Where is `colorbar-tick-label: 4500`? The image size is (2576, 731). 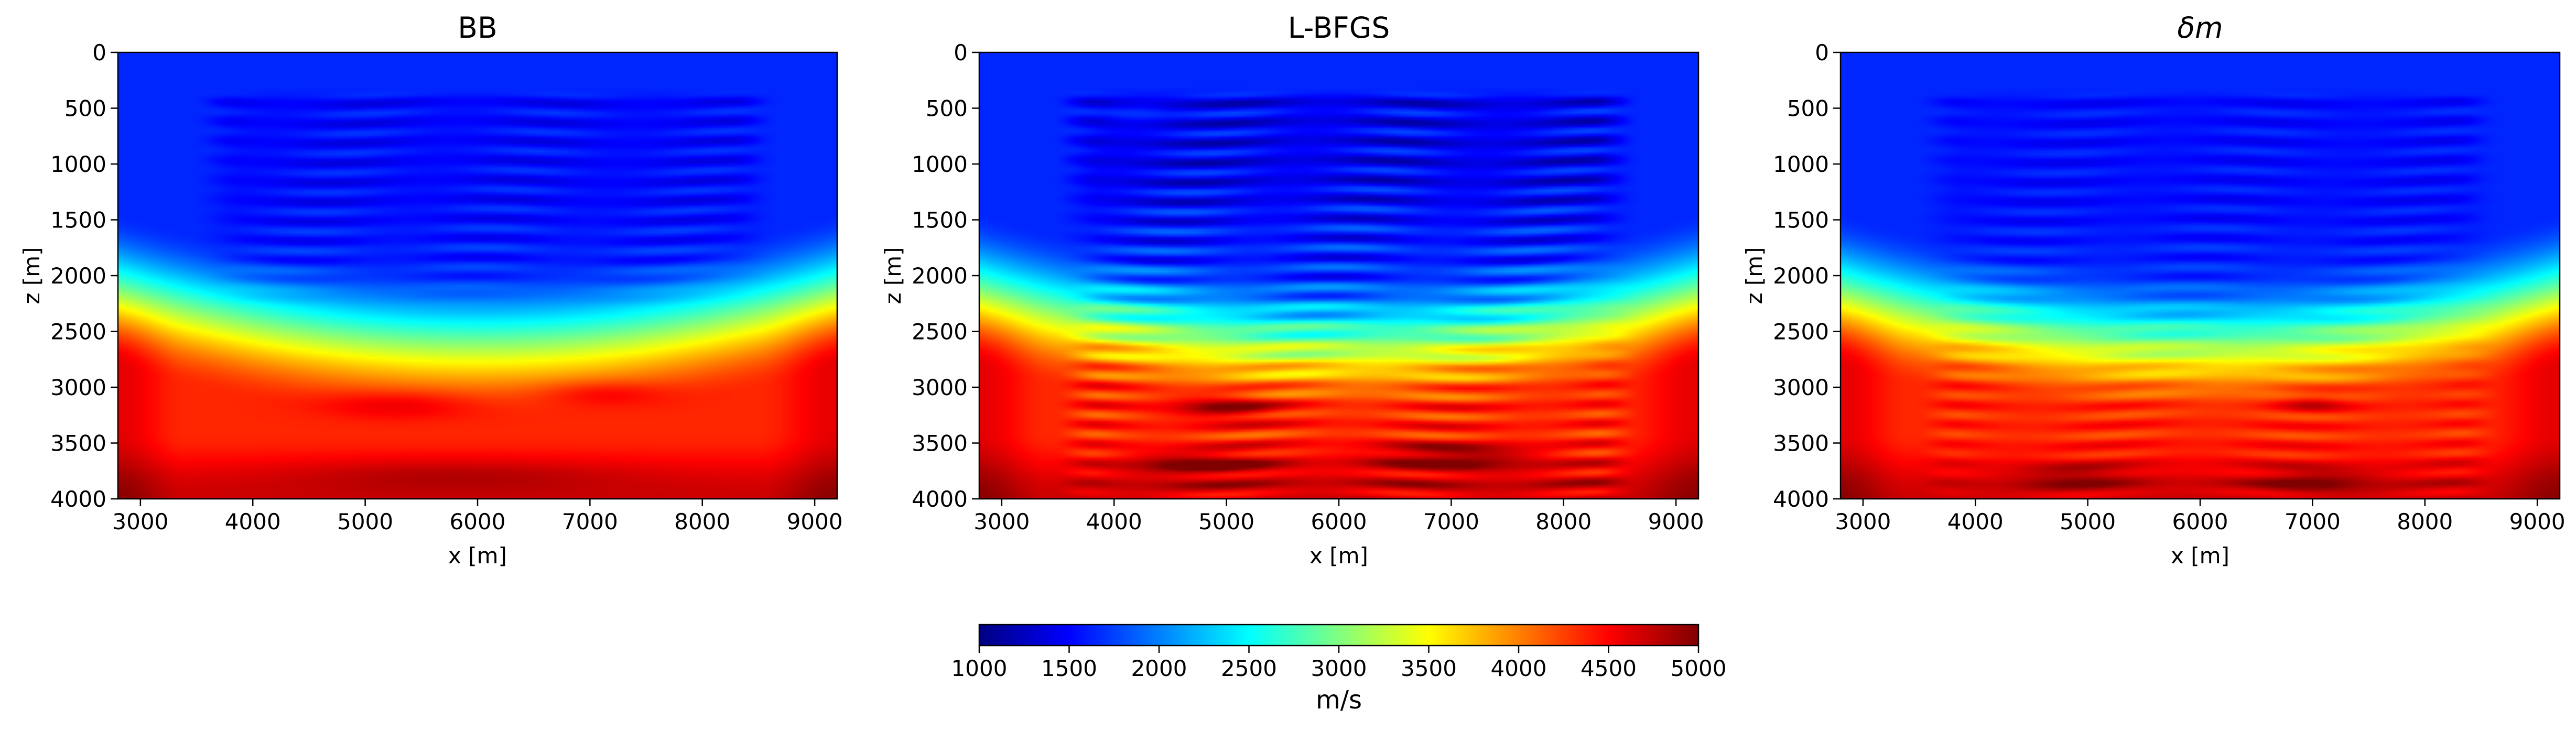
colorbar-tick-label: 4500 is located at coordinates (1609, 668).